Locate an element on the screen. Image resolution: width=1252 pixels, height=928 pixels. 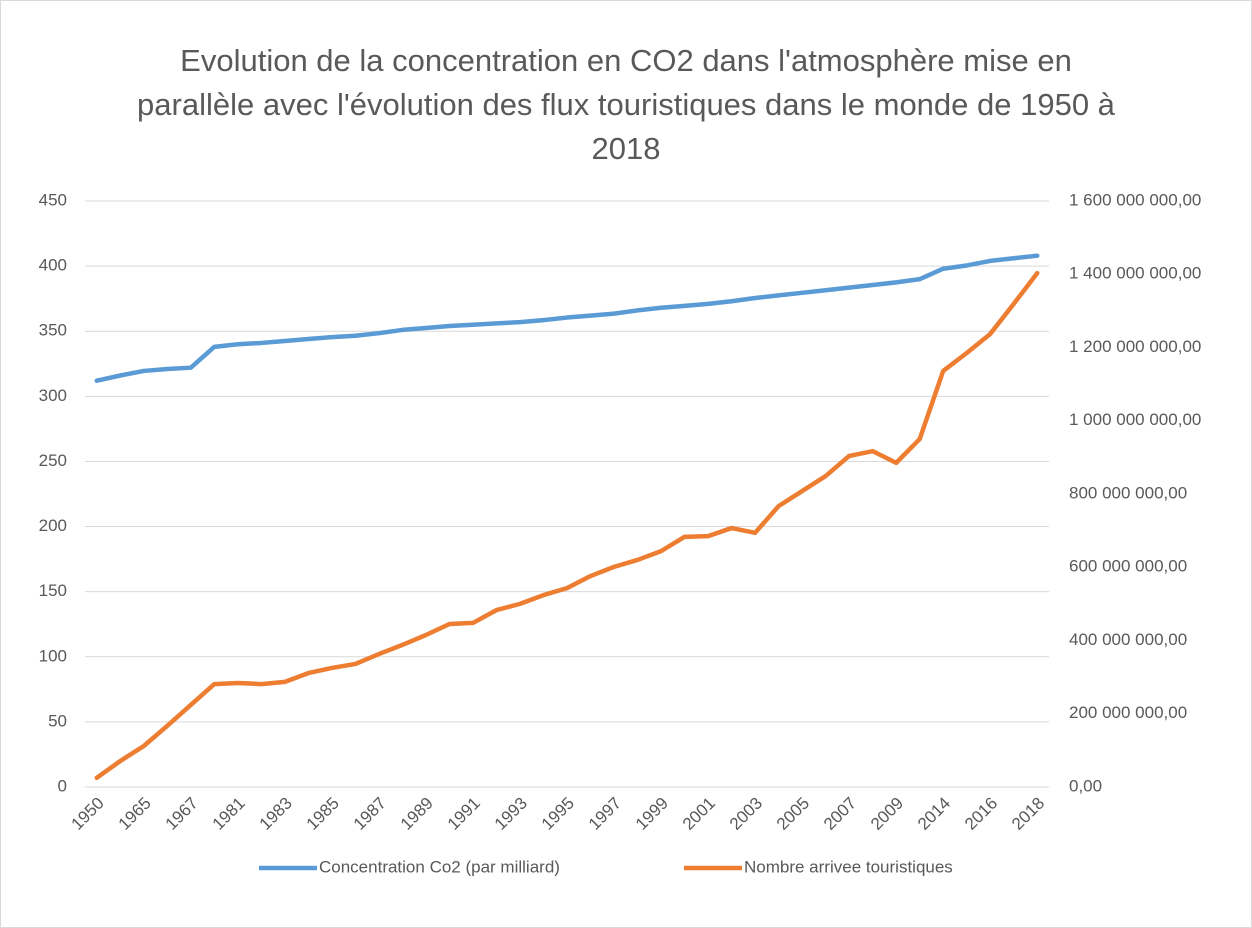
y-tick-label: 400 is located at coordinates (53, 265).